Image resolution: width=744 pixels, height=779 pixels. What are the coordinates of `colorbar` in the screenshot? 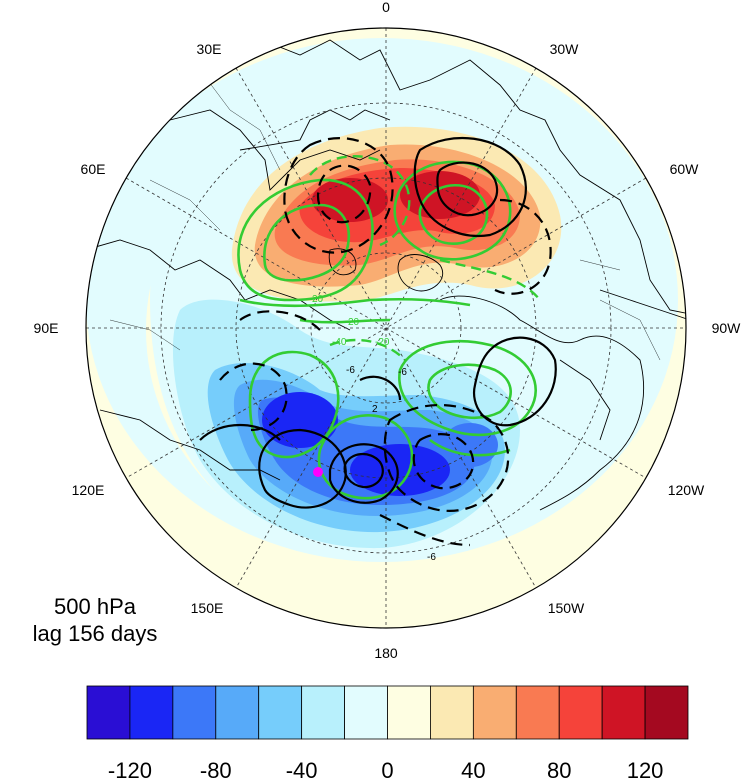 It's located at (387, 712).